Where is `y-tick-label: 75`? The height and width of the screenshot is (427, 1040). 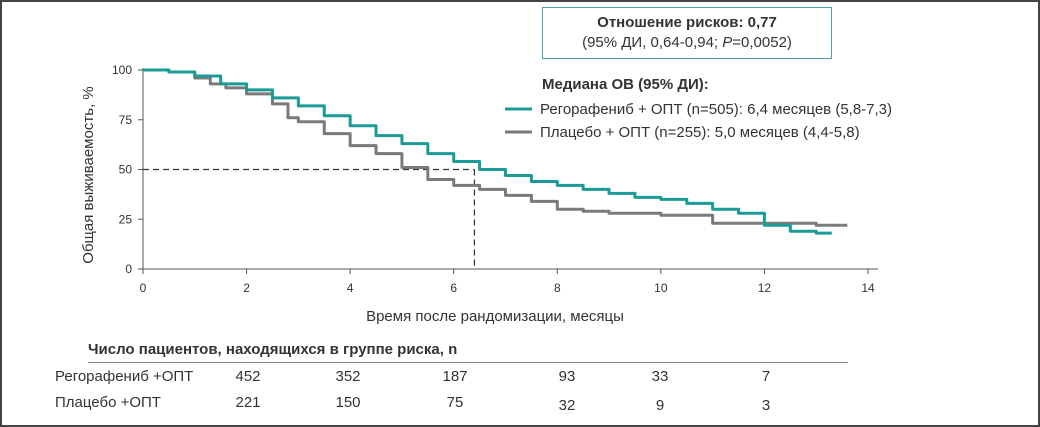 y-tick-label: 75 is located at coordinates (126, 120).